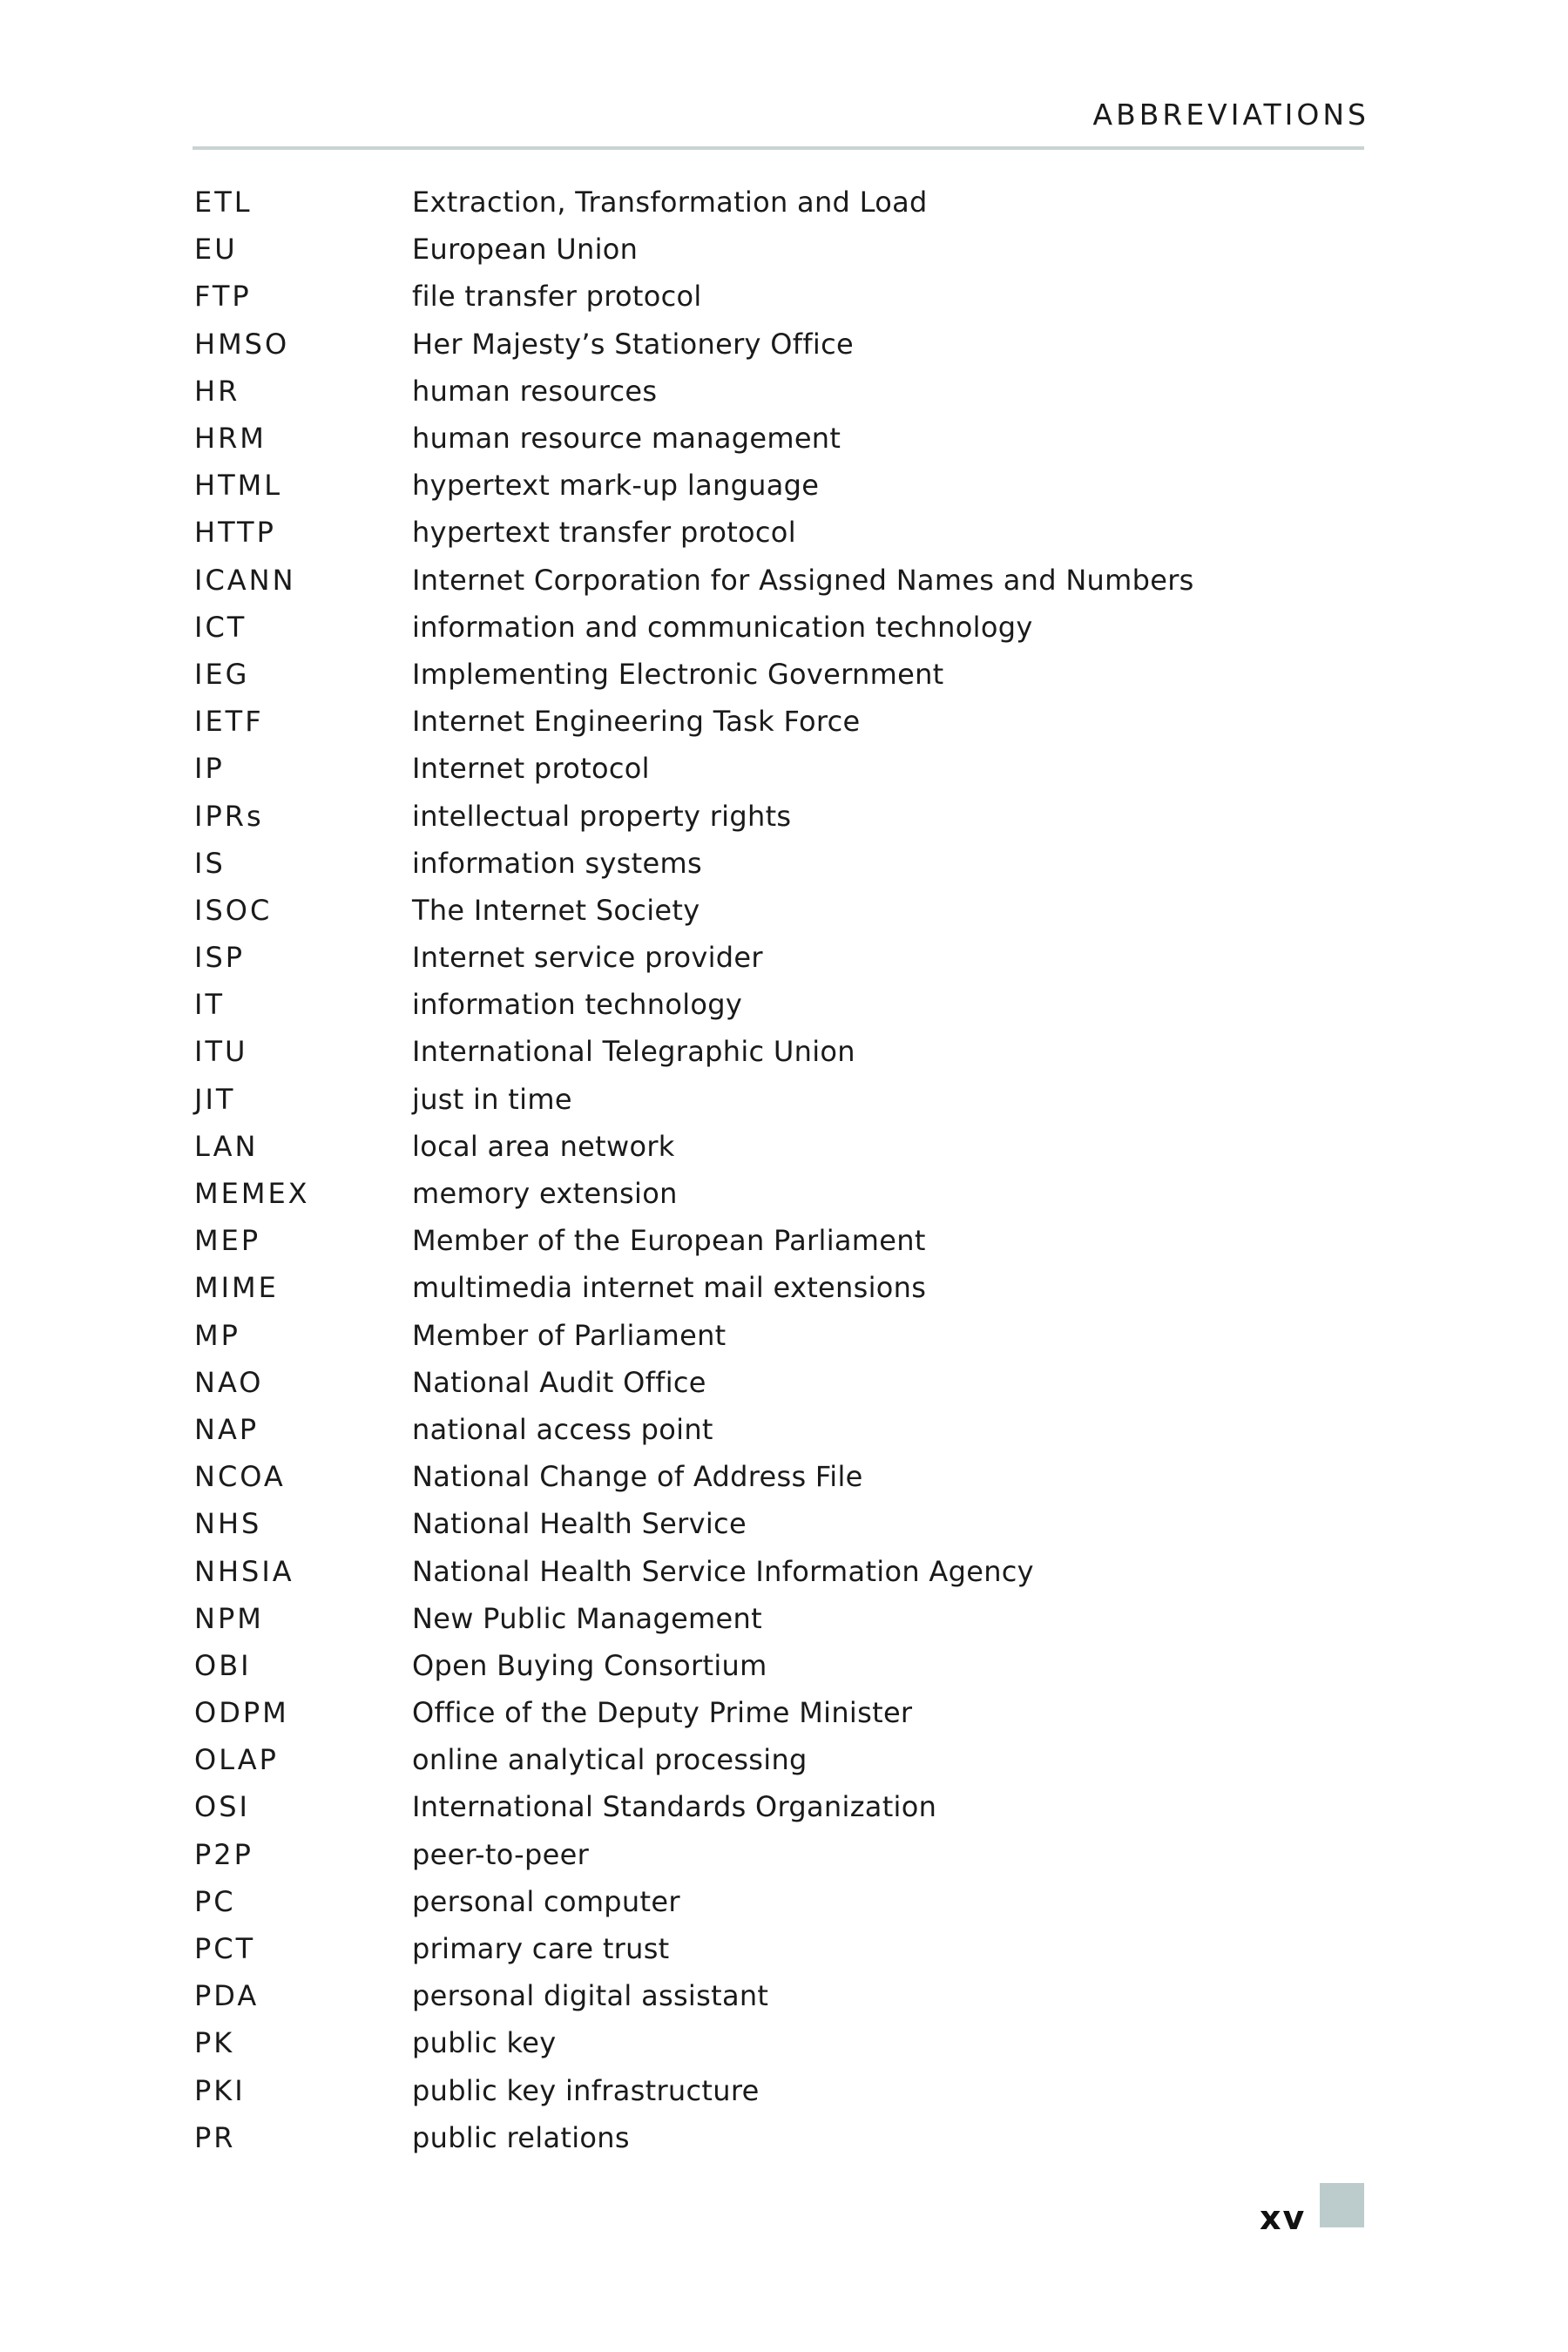  I want to click on abbreviation-row: ODPM Office of the Deputy Prime Minister, so click(804, 1713).